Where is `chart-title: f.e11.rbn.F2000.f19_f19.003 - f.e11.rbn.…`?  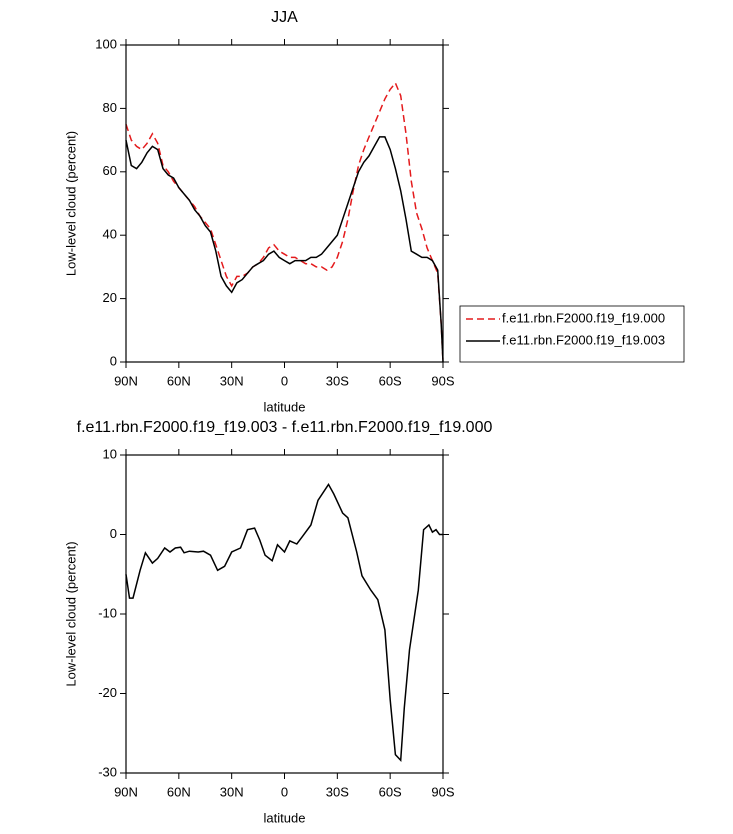
chart-title: f.e11.rbn.F2000.f19_f19.003 - f.e11.rbn.… is located at coordinates (285, 427).